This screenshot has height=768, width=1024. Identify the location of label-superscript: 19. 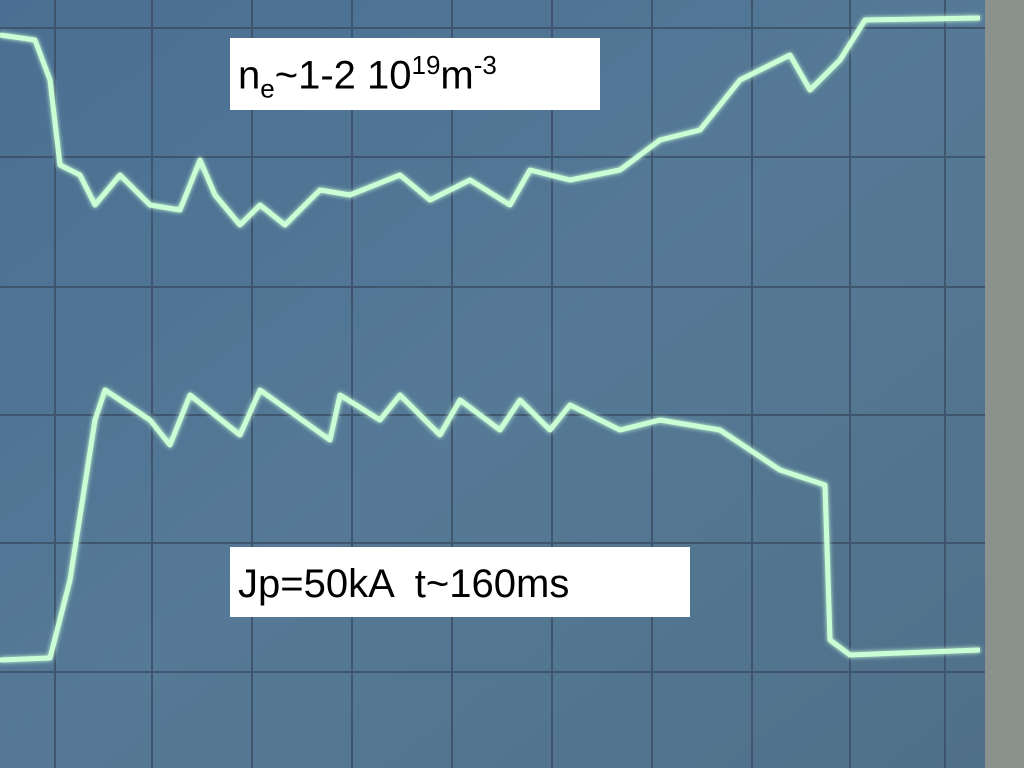
(426, 65).